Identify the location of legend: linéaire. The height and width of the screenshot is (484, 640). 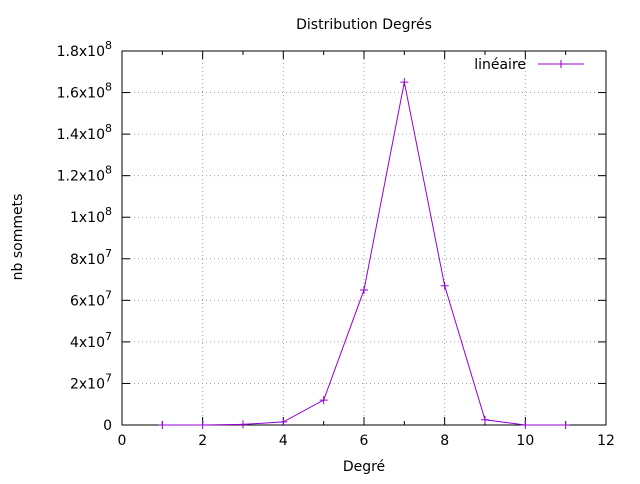
(529, 65).